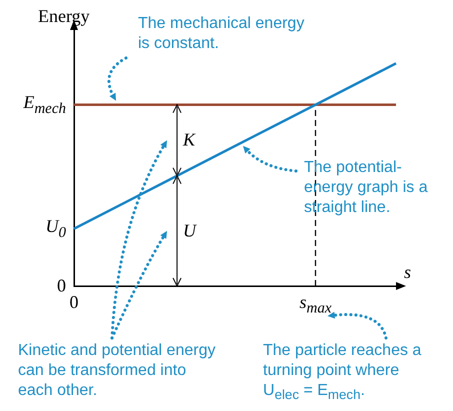 The image size is (453, 411). I want to click on annotation: U, so click(189, 231).